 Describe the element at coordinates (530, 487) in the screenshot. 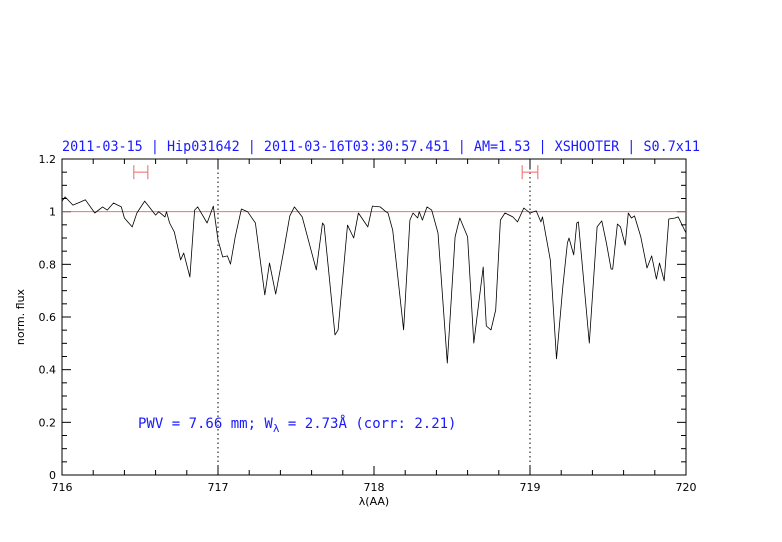

I see `x-tick-label: 719` at that location.